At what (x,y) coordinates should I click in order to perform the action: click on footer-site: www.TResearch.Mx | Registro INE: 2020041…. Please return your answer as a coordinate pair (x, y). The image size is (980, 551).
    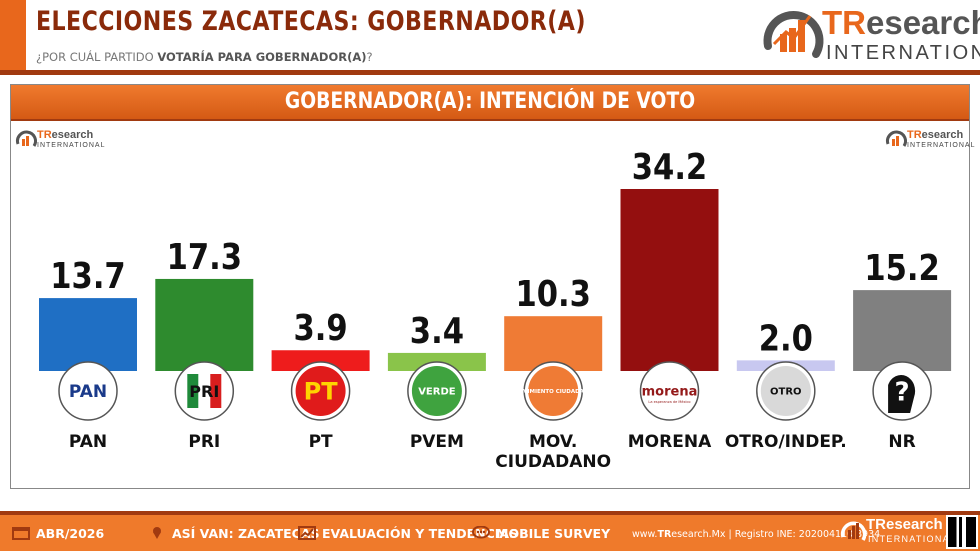
    Looking at the image, I should click on (756, 534).